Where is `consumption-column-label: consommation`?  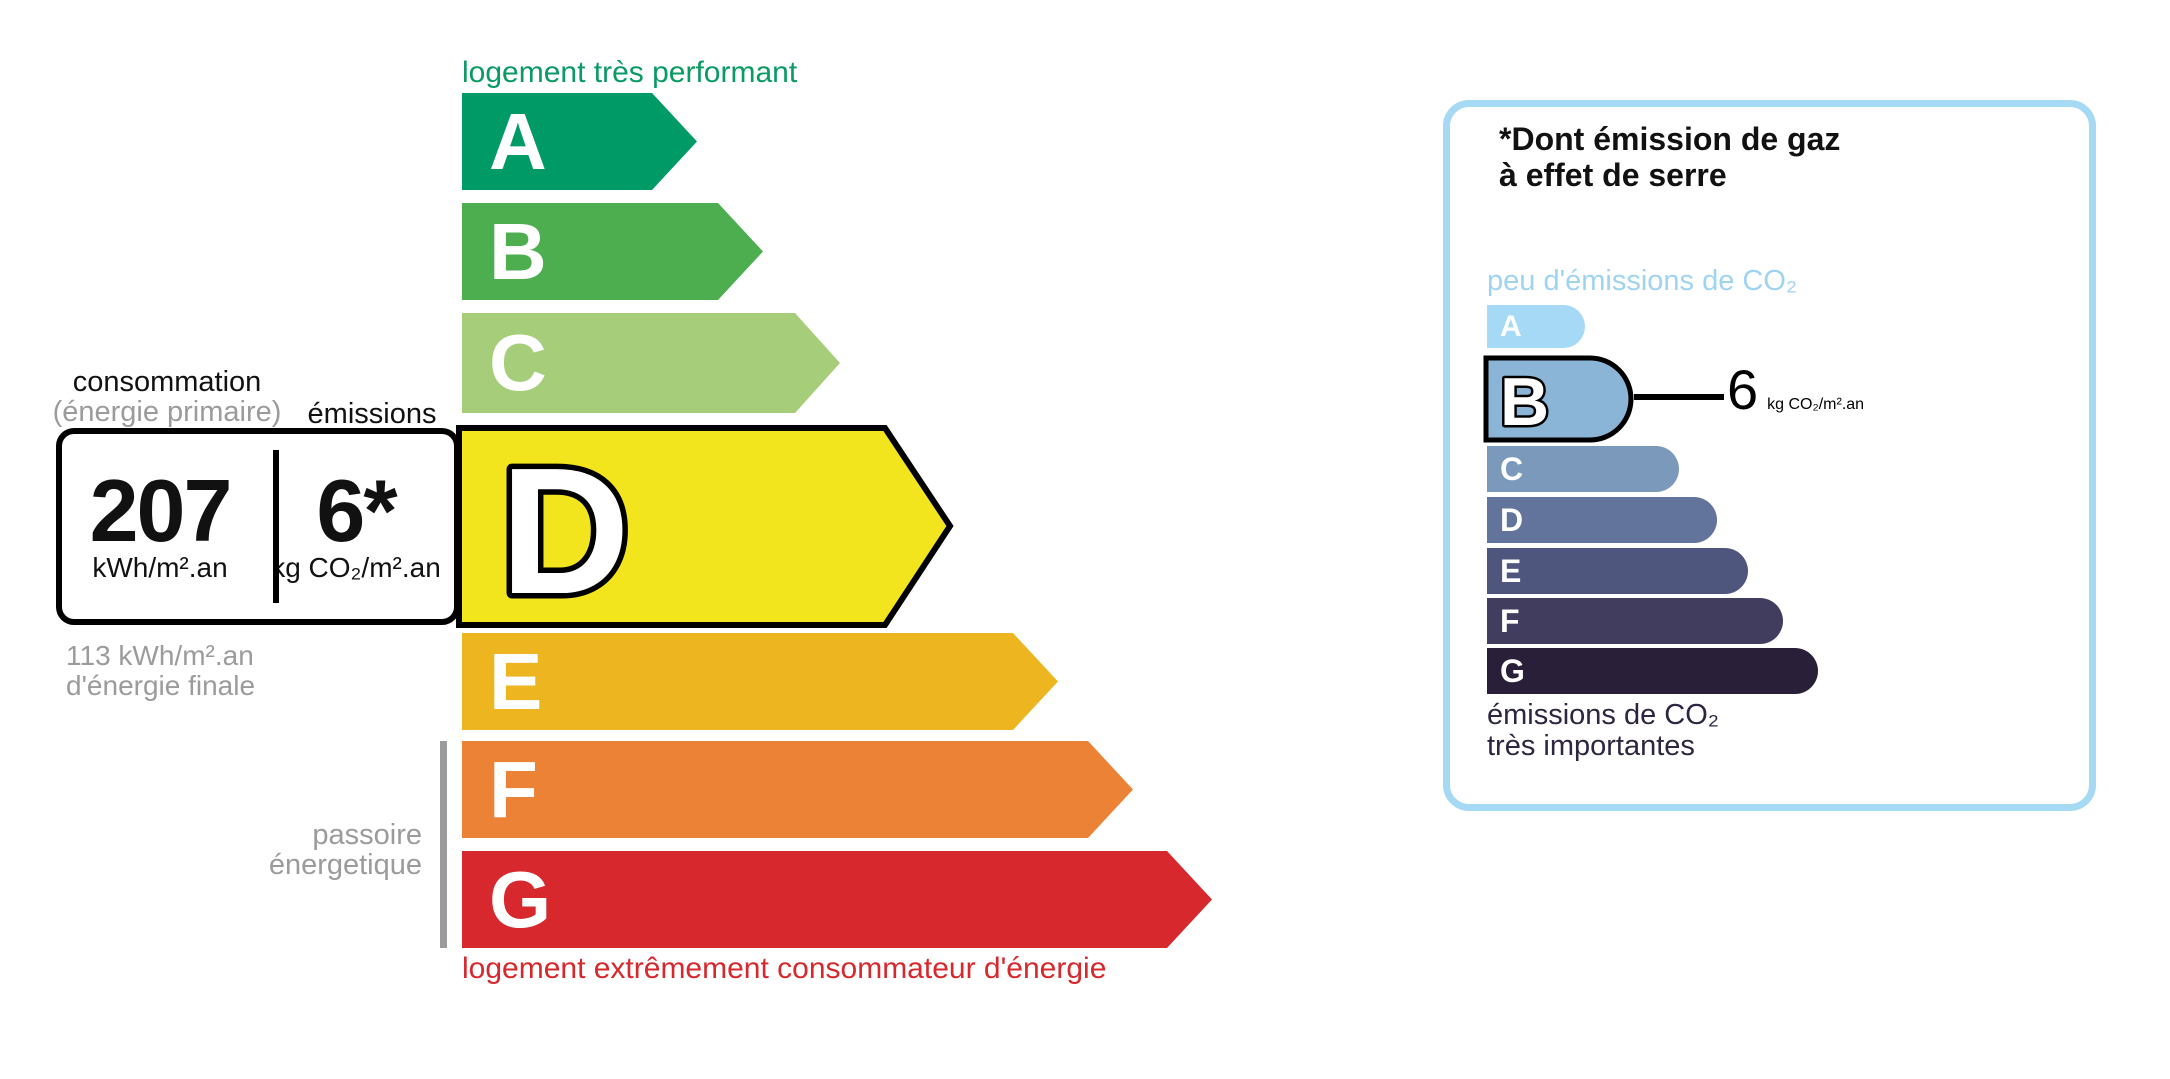 consumption-column-label: consommation is located at coordinates (167, 382).